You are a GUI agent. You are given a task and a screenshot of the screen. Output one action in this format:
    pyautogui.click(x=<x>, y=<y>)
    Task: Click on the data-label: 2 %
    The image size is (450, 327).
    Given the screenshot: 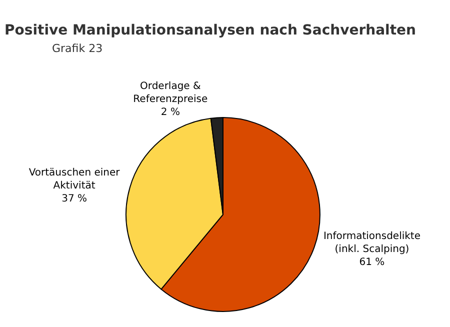 What is the action you would take?
    pyautogui.click(x=170, y=112)
    